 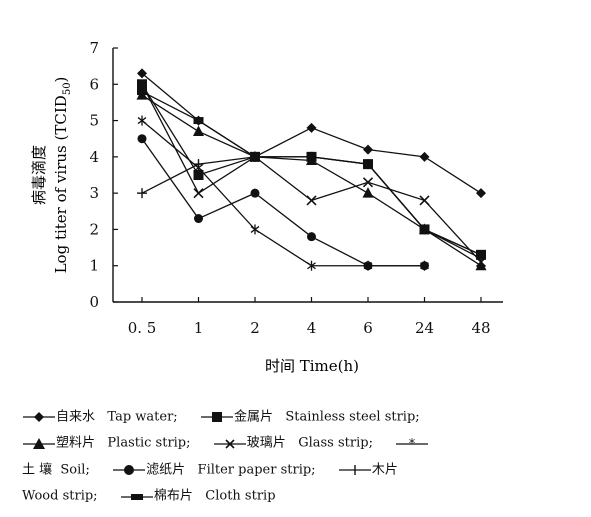 What do you see at coordinates (198, 175) in the screenshot?
I see `square-marker` at bounding box center [198, 175].